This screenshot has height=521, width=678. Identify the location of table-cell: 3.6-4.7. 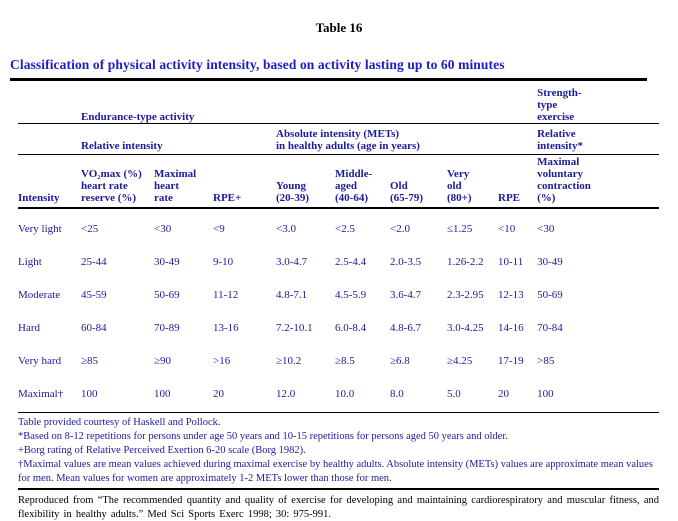
(406, 294).